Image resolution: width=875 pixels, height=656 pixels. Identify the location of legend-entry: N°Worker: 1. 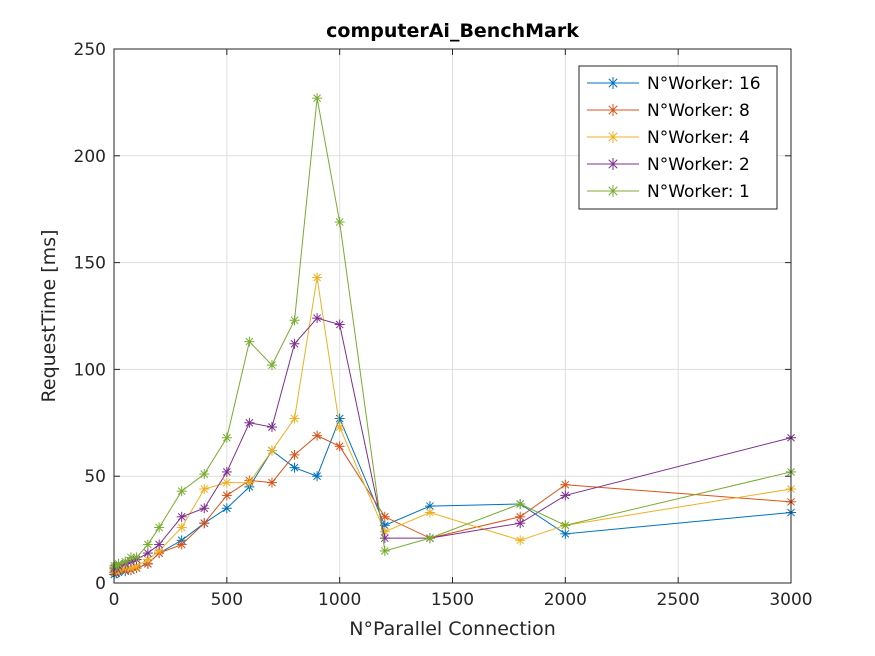
(668, 192).